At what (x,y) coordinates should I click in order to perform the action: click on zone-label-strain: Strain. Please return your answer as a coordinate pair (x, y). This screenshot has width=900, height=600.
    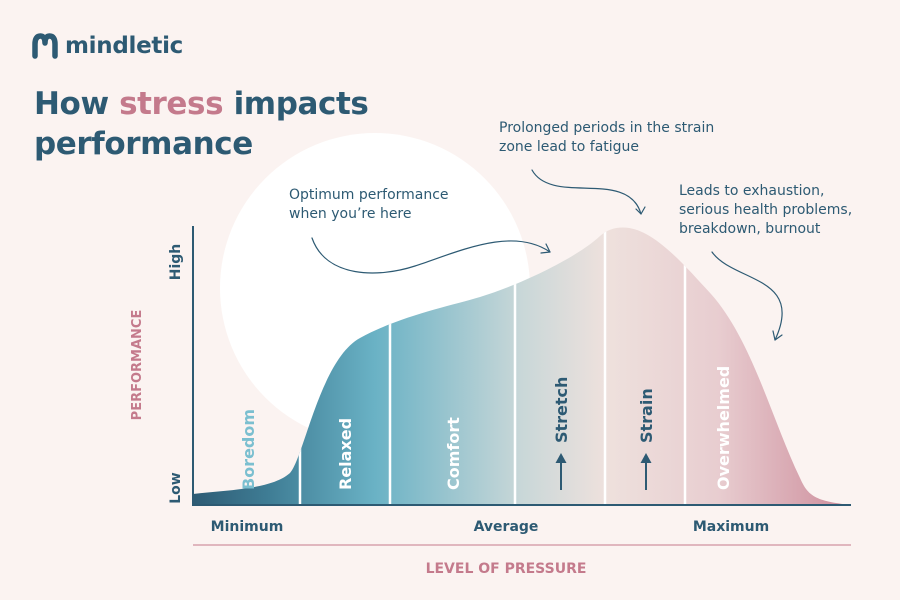
    Looking at the image, I should click on (646, 415).